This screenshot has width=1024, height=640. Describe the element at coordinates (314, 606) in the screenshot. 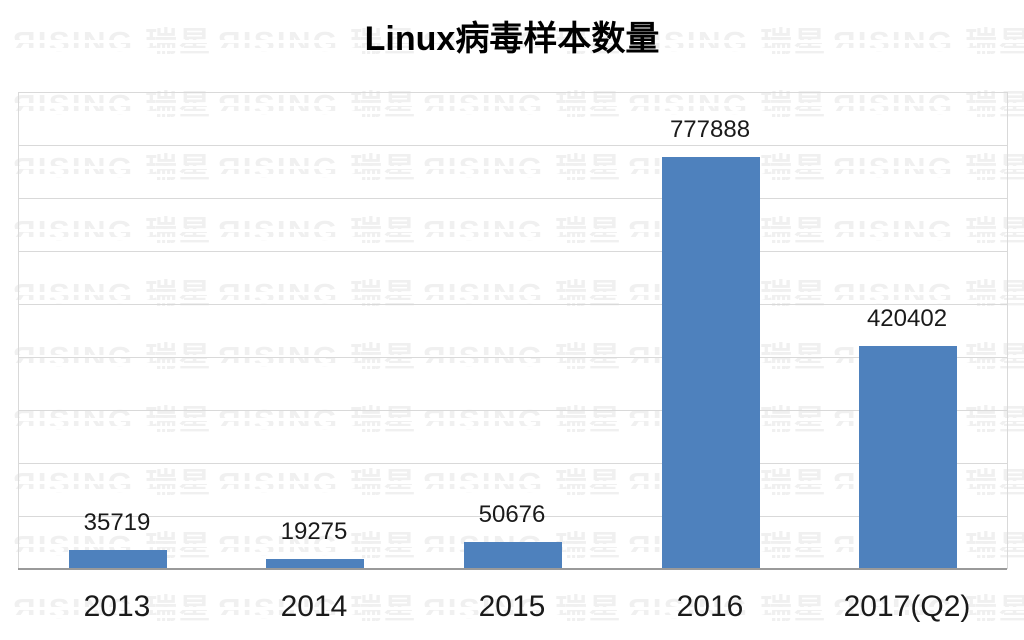

I see `x-axis-label-2014: 2014` at that location.